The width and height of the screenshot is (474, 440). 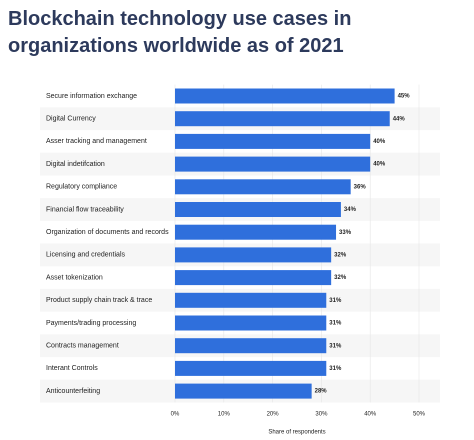 I want to click on value-label: 28%, so click(x=321, y=392).